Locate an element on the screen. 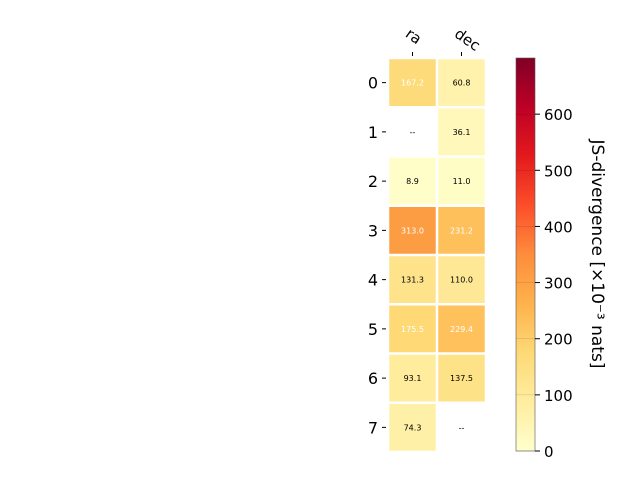  cell-value-label: 60.8 is located at coordinates (462, 83).